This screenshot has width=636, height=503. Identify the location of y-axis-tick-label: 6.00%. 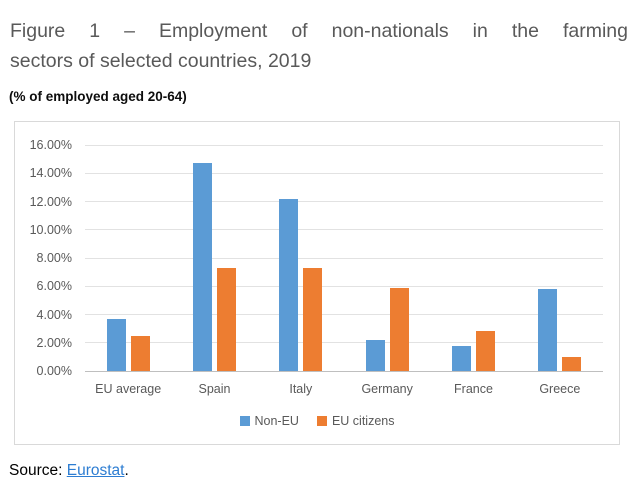
(54, 286).